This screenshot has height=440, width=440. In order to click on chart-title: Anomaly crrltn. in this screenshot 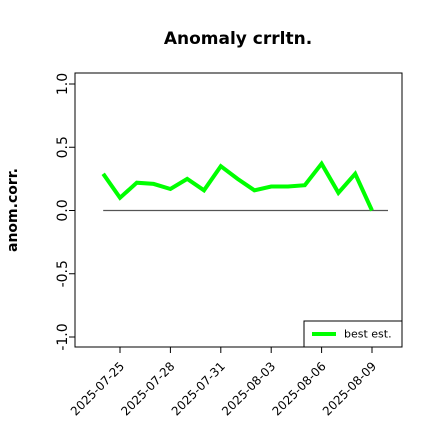, I will do `click(238, 39)`.